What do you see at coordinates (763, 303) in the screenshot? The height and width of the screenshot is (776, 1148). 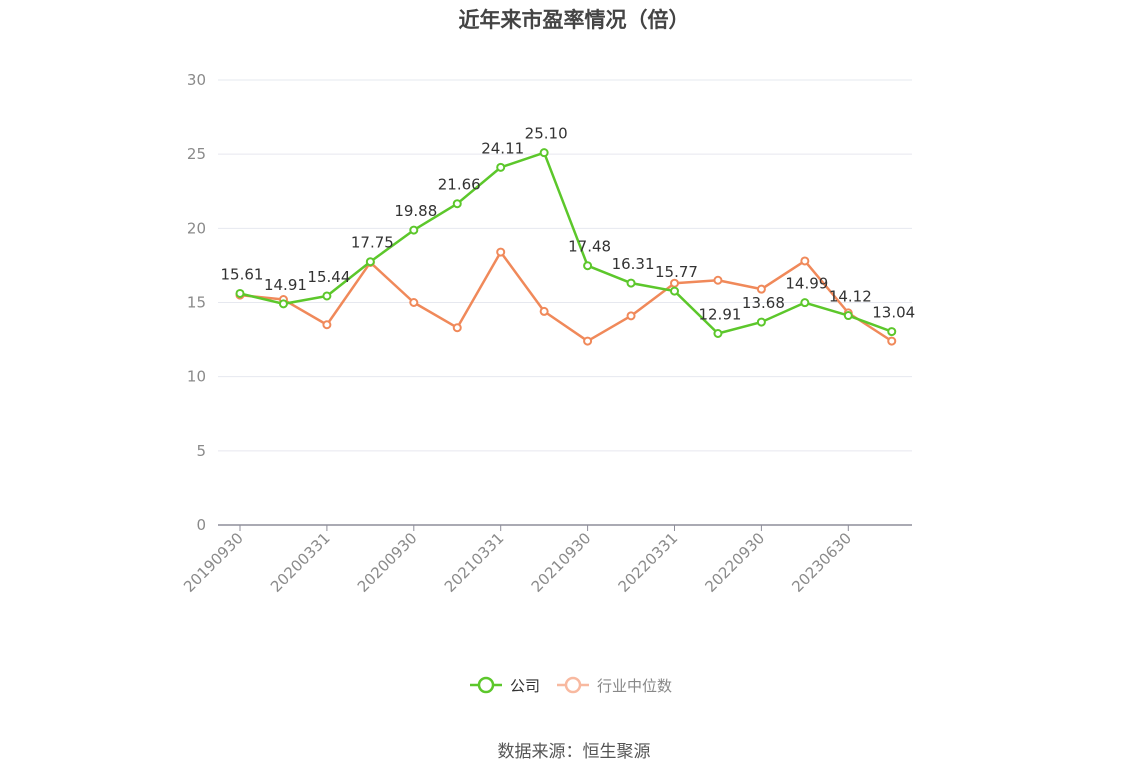 I see `company-data-label: 13.68` at bounding box center [763, 303].